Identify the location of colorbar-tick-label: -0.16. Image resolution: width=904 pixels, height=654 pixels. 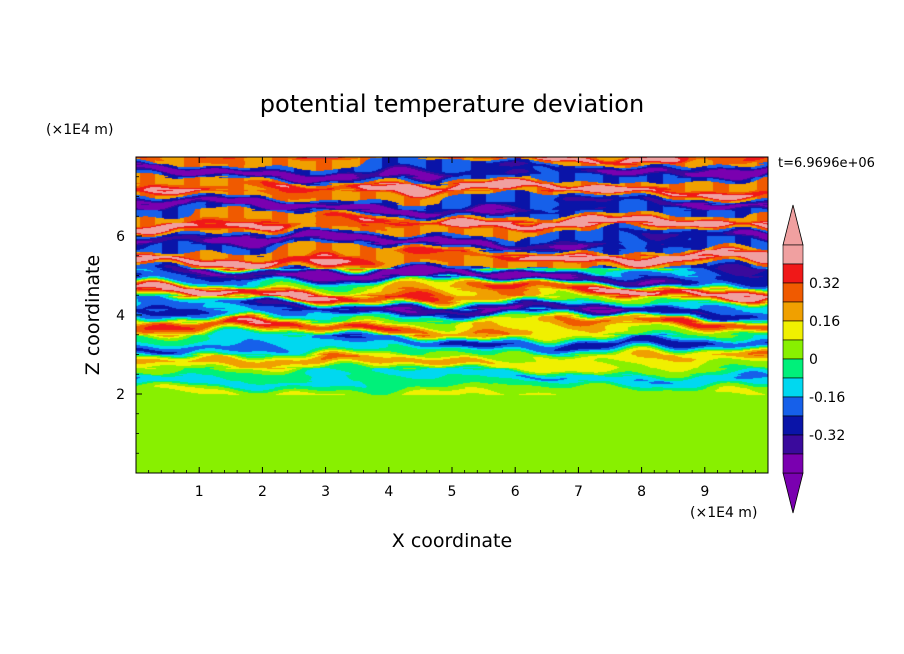
(827, 398).